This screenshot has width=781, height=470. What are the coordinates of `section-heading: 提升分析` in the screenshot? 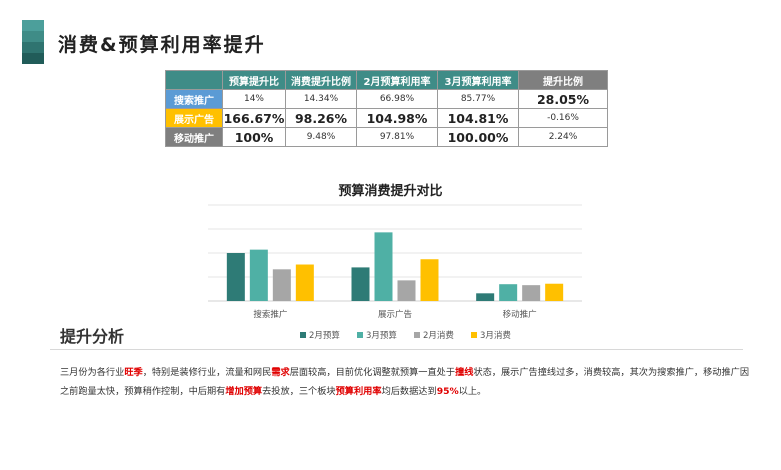 It's located at (92, 336).